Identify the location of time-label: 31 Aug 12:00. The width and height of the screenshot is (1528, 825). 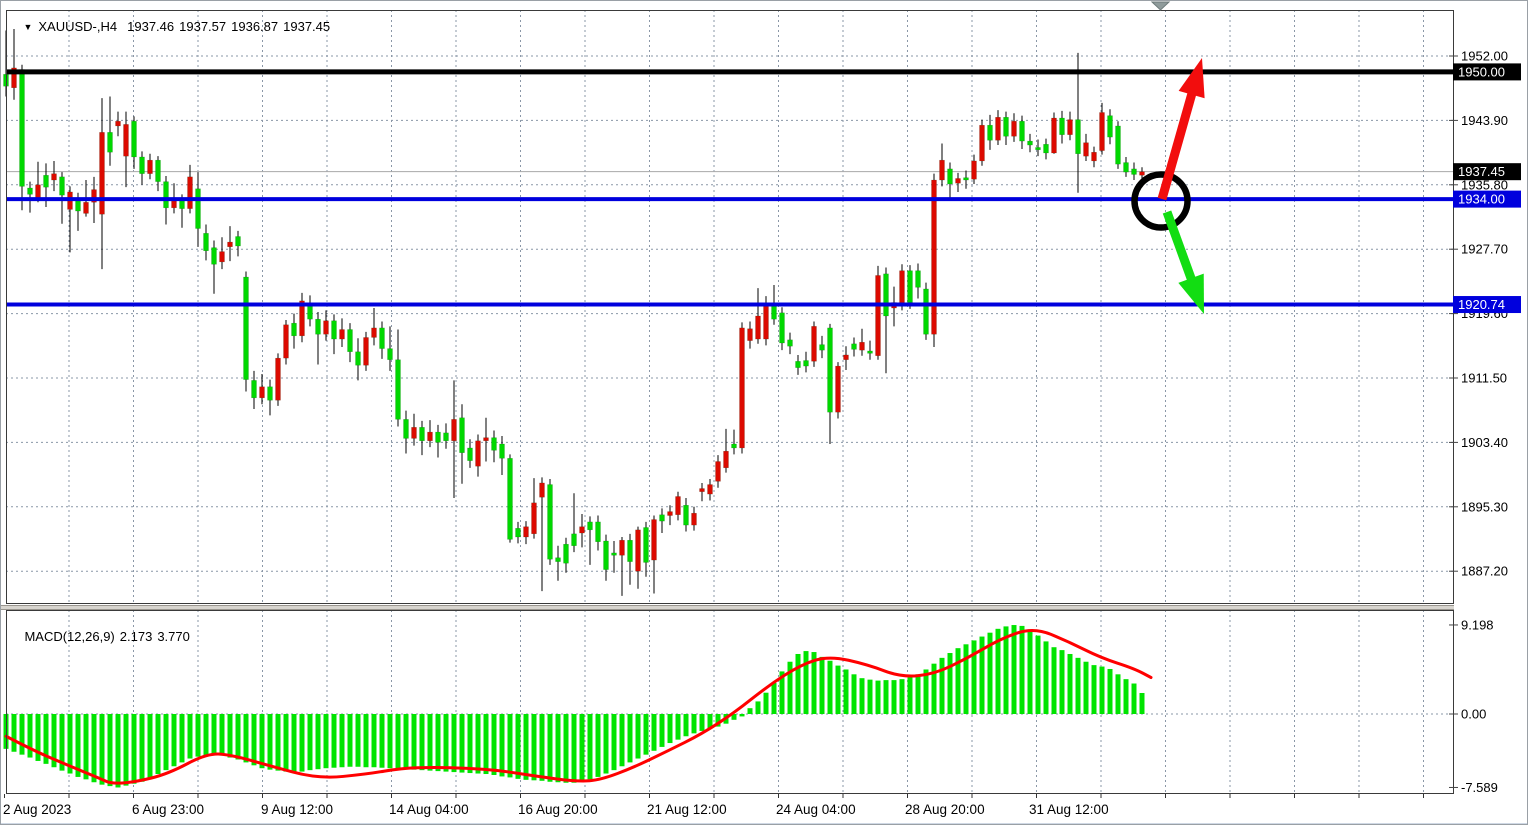
(1069, 809).